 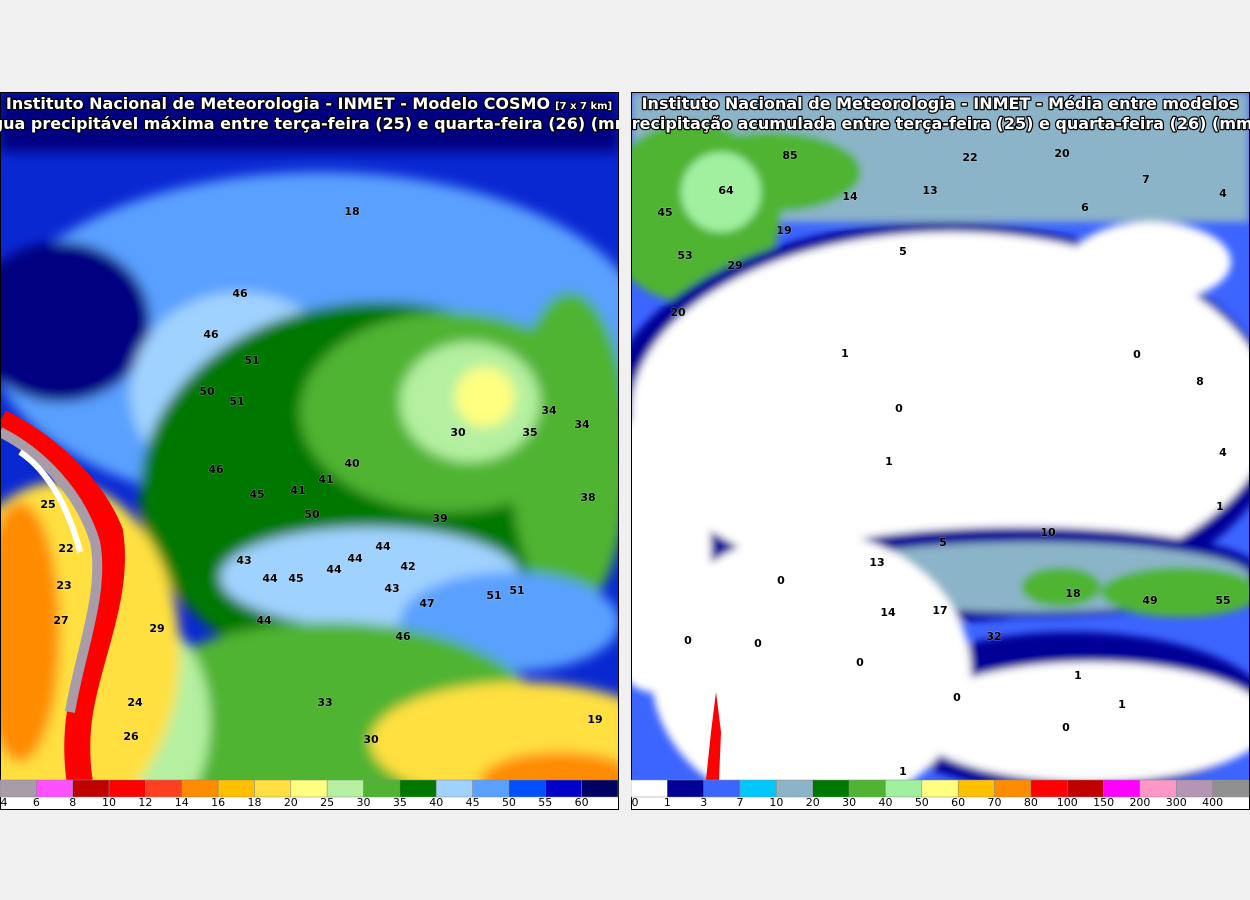 I want to click on map-value-label: 53, so click(x=684, y=255).